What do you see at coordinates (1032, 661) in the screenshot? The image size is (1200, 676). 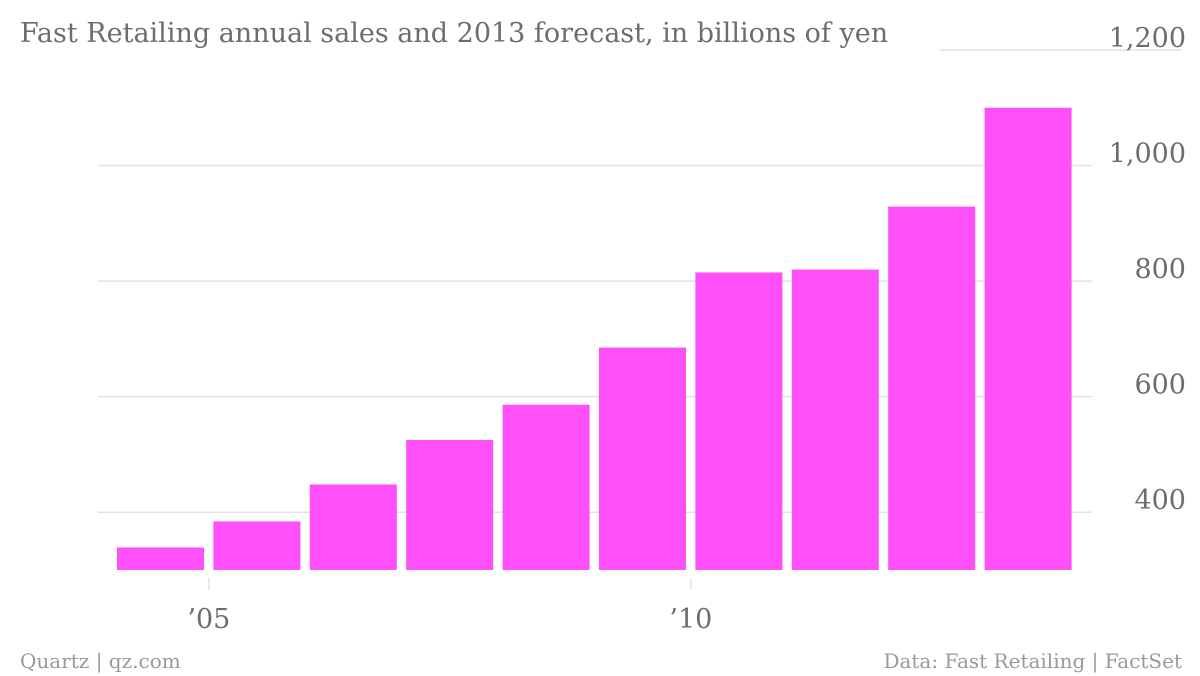 I see `footer-source: Data: Fast Retailing | FactSet` at bounding box center [1032, 661].